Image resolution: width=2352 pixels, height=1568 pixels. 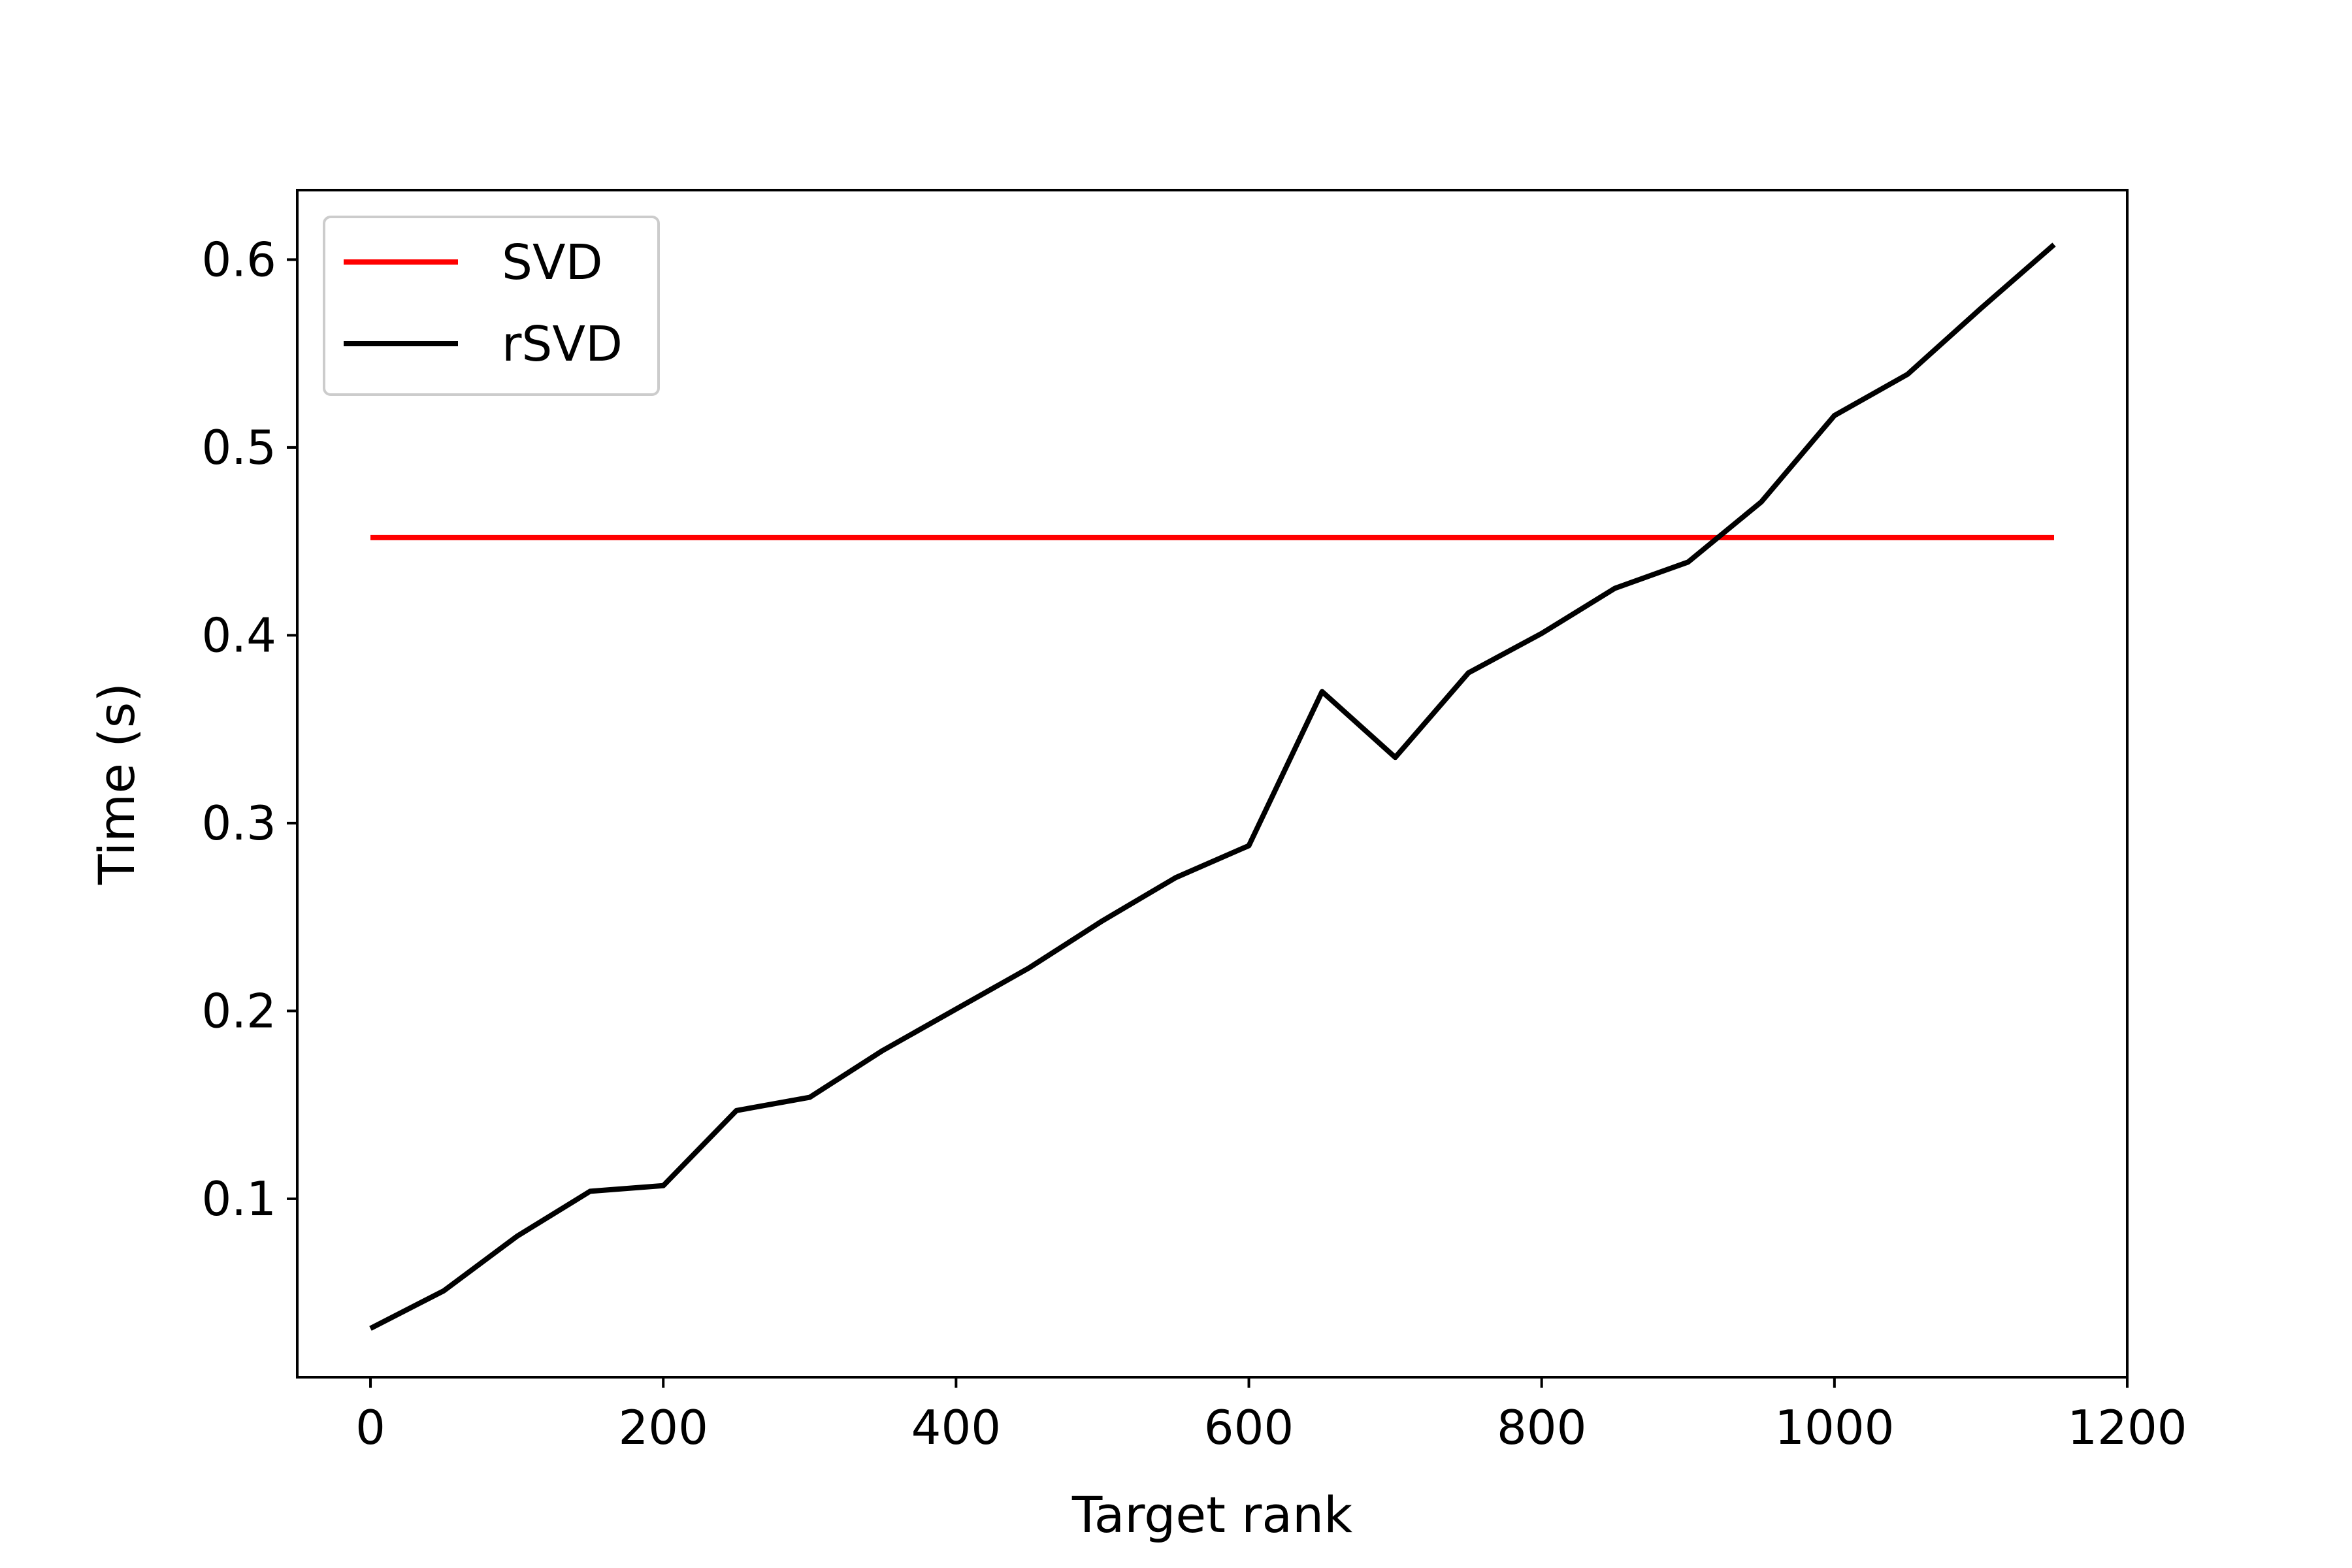 What do you see at coordinates (1249, 1427) in the screenshot?
I see `x-tick-label: 600` at bounding box center [1249, 1427].